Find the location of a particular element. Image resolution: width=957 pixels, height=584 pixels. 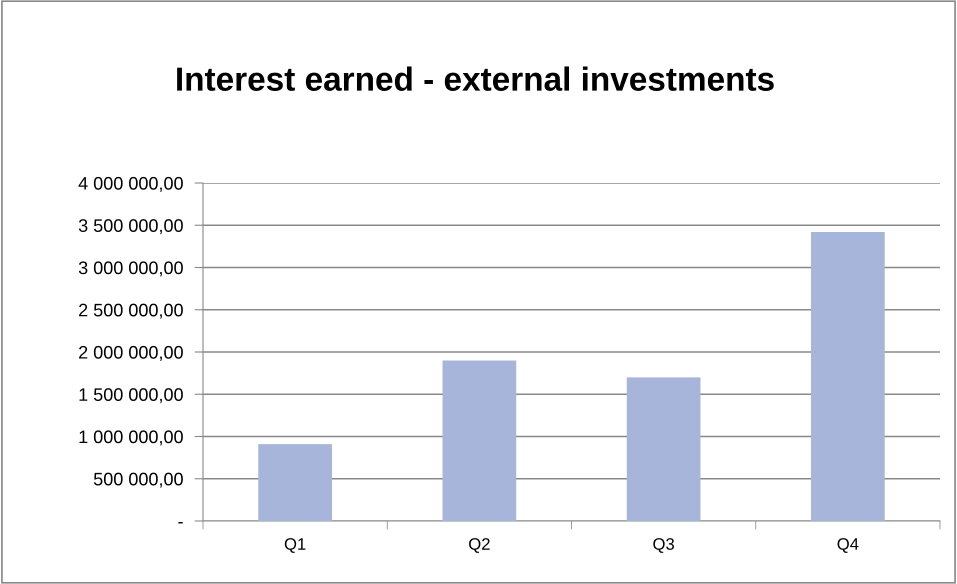

x-tick-label: Q4 is located at coordinates (848, 545).